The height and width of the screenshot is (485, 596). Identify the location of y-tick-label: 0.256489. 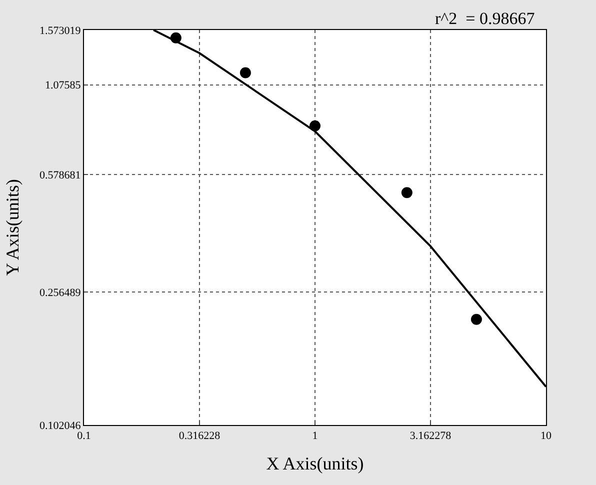
(61, 292).